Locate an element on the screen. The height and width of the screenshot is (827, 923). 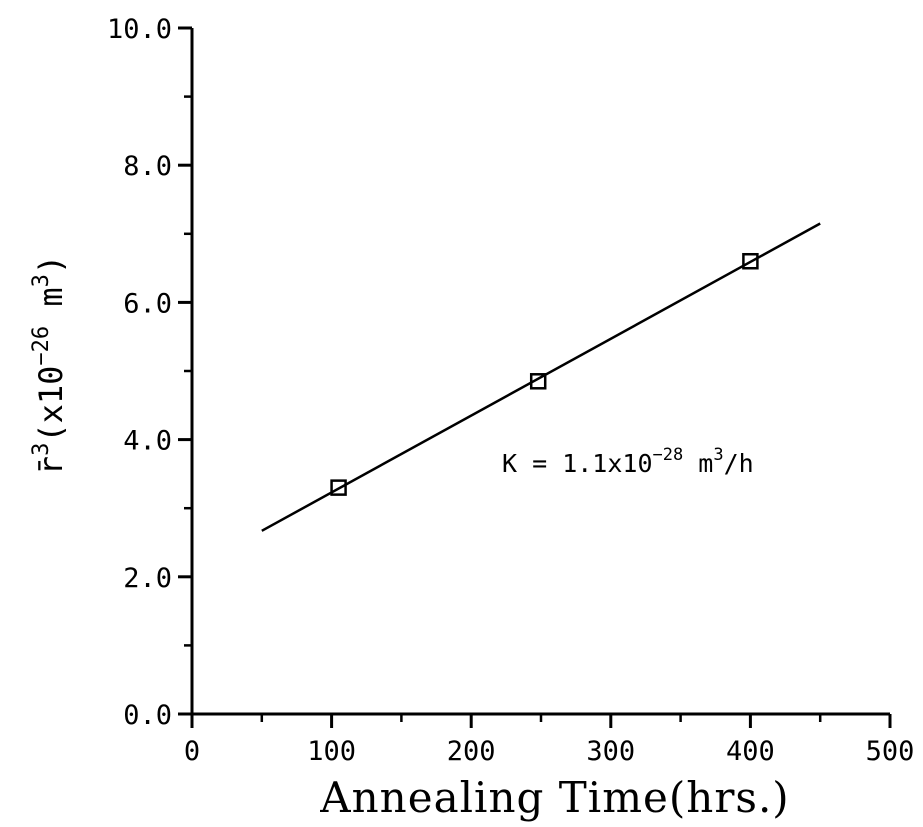
y-label-close: ) is located at coordinates (51, 264).